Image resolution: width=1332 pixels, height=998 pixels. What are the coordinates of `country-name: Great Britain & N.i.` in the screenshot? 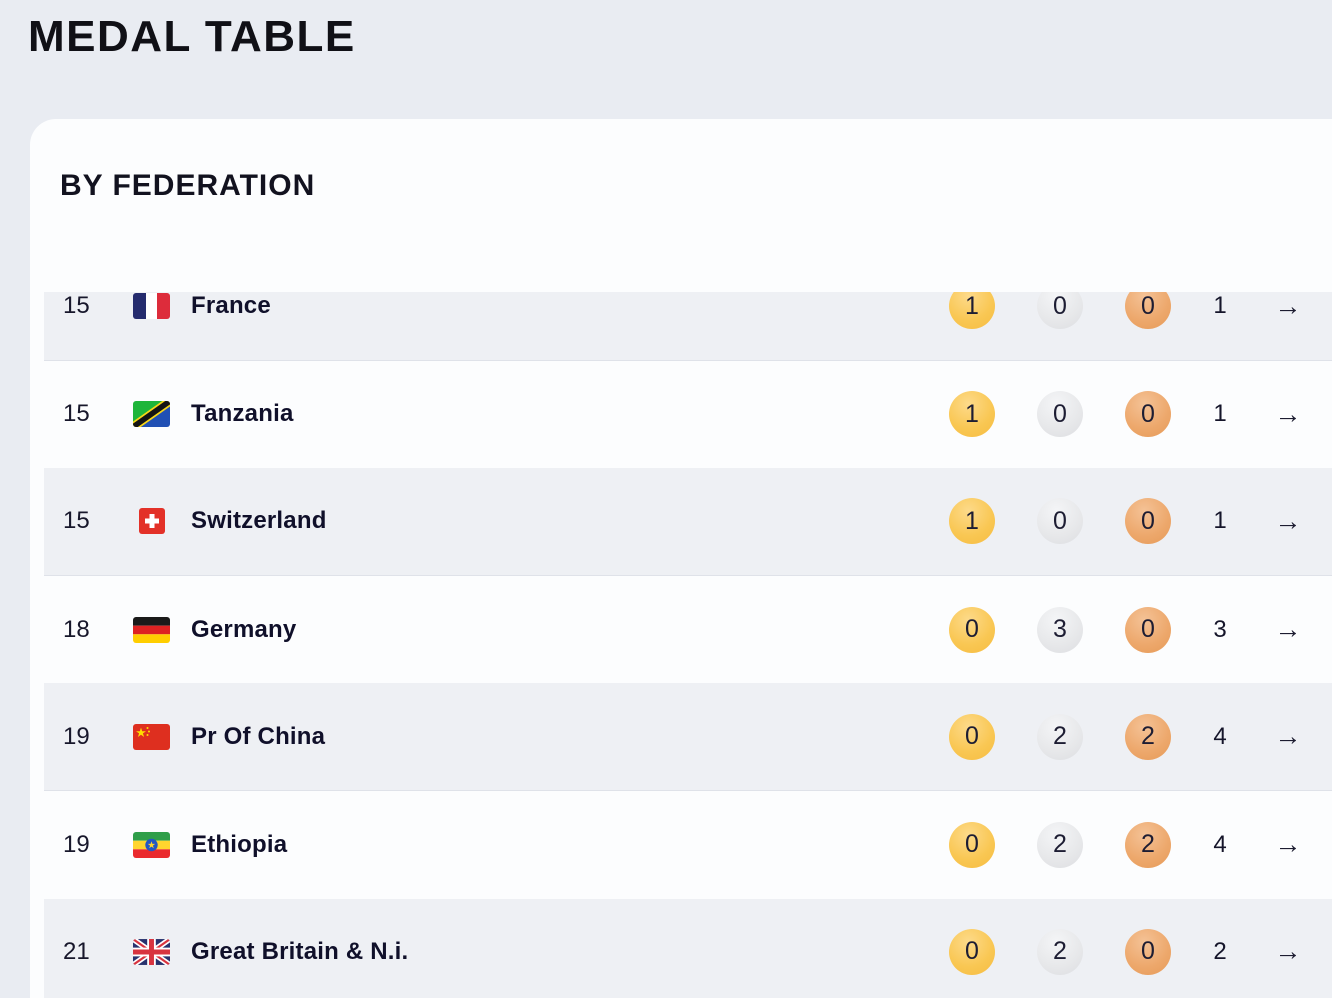 It's located at (300, 951).